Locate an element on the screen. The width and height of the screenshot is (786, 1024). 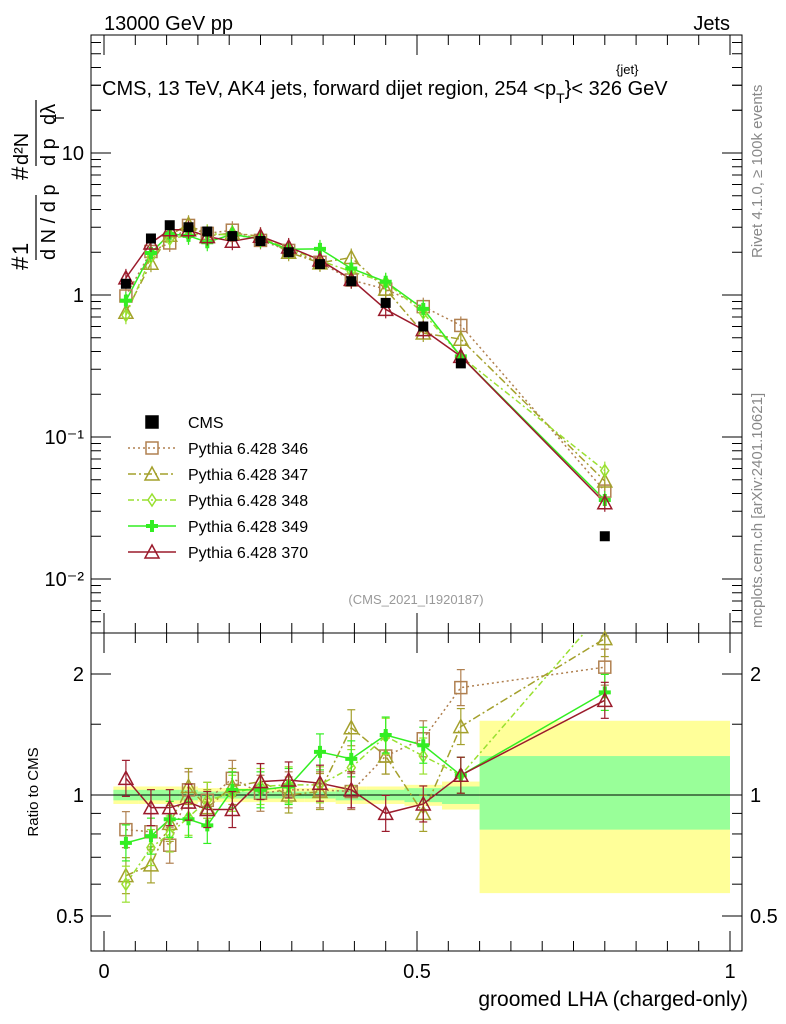
y-tick-label: 10 is located at coordinates (73, 154).